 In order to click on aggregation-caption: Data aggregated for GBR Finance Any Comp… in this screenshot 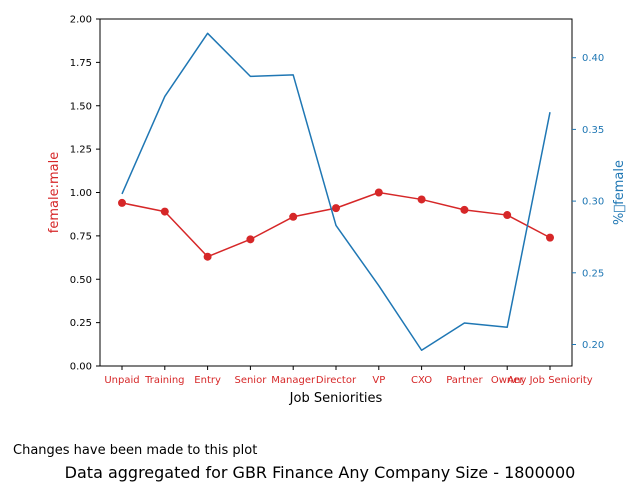, I will do `click(320, 472)`.